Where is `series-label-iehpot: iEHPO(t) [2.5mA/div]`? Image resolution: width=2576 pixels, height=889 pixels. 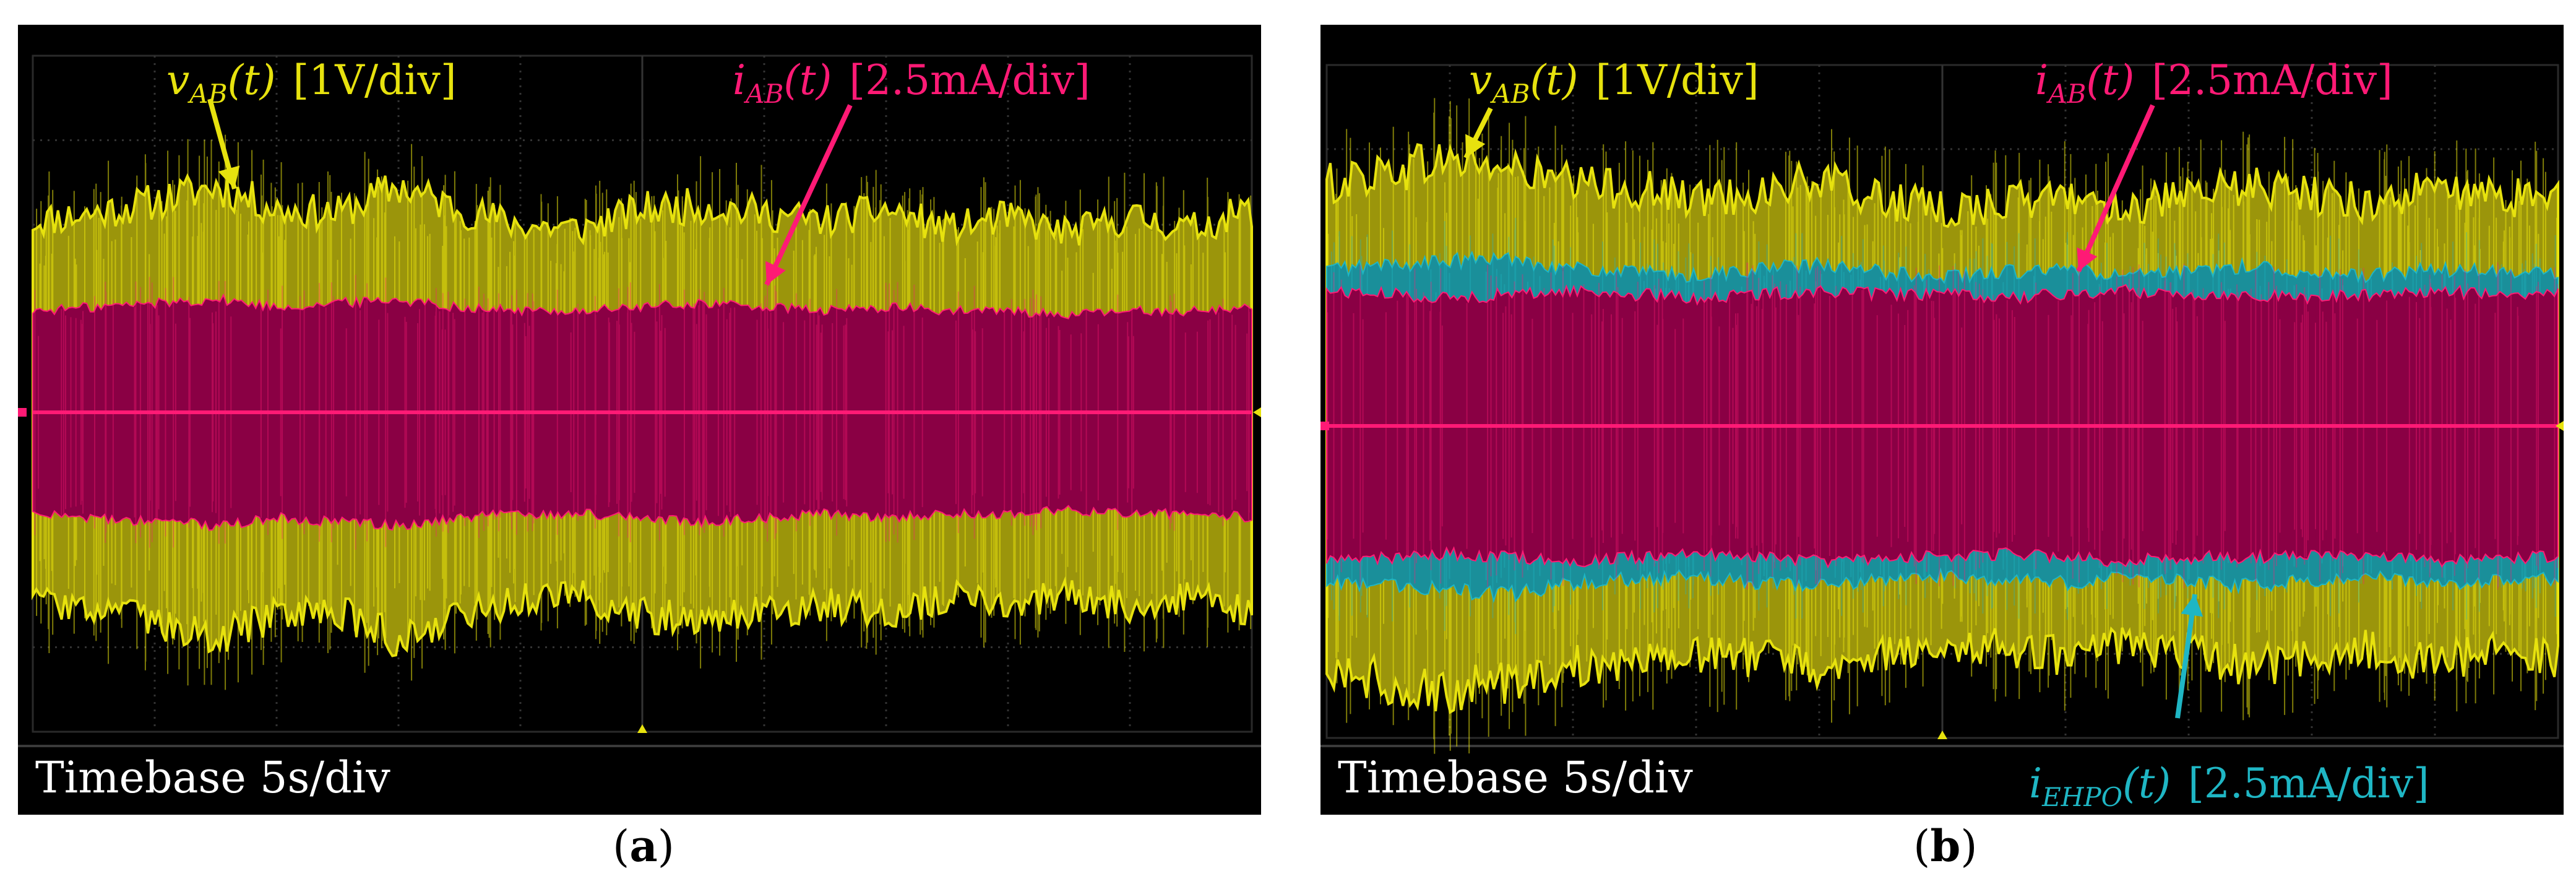
series-label-iehpot: iEHPO(t) [2.5mA/div] is located at coordinates (2229, 786).